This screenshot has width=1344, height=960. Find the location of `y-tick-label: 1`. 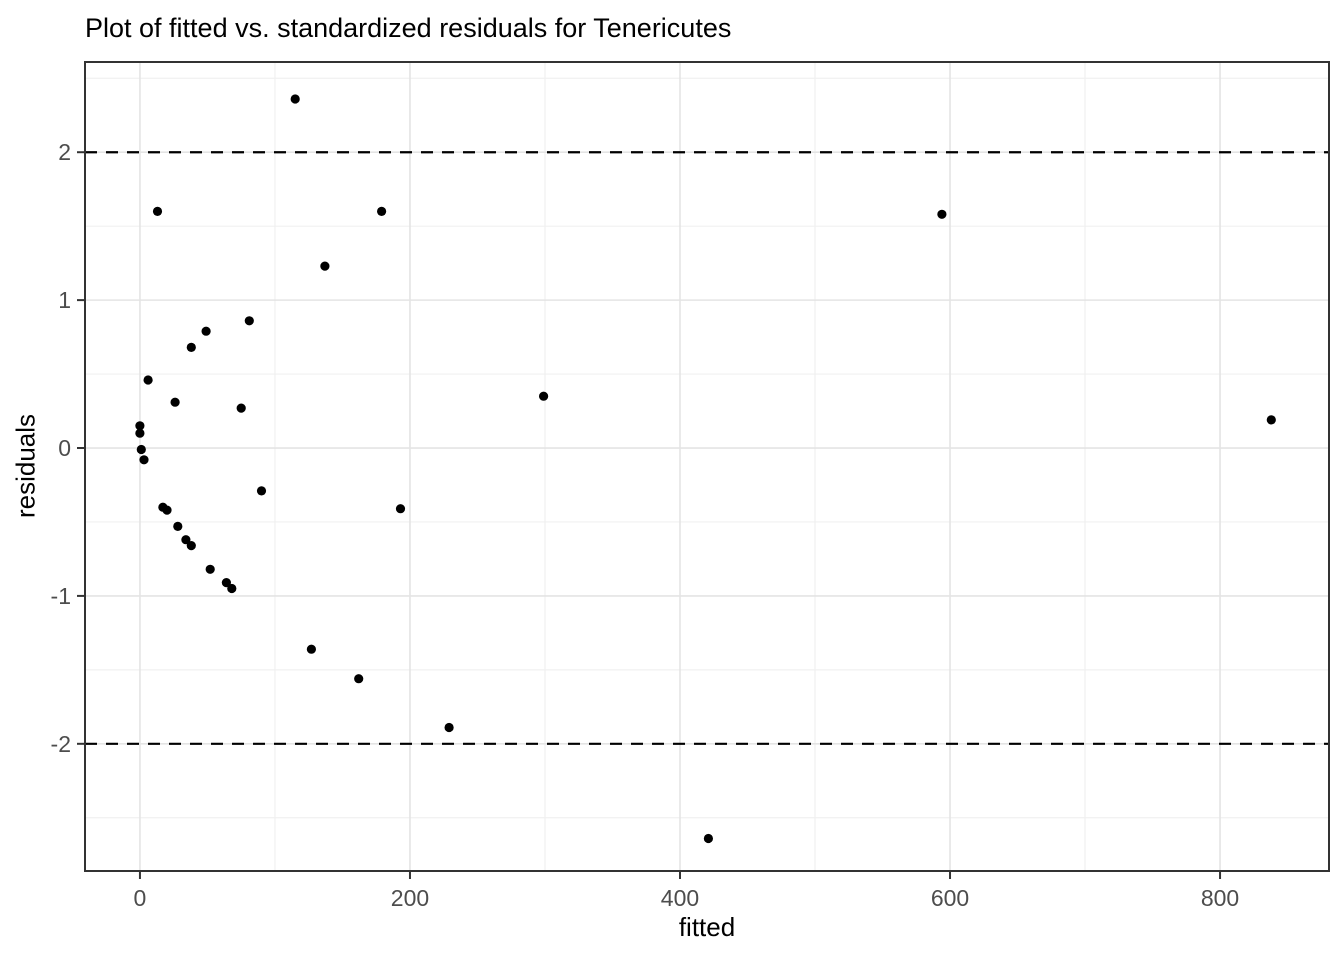

y-tick-label: 1 is located at coordinates (64, 300).